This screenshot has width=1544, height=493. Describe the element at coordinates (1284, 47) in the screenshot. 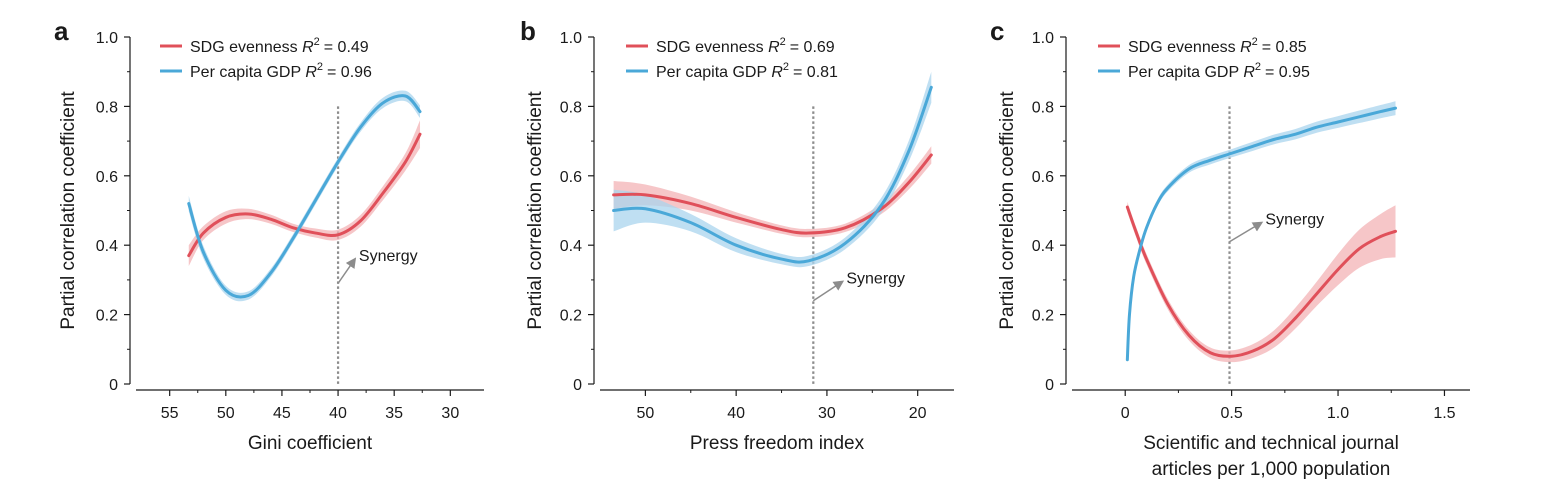

I see `legend-r2-value: = 0.85` at that location.